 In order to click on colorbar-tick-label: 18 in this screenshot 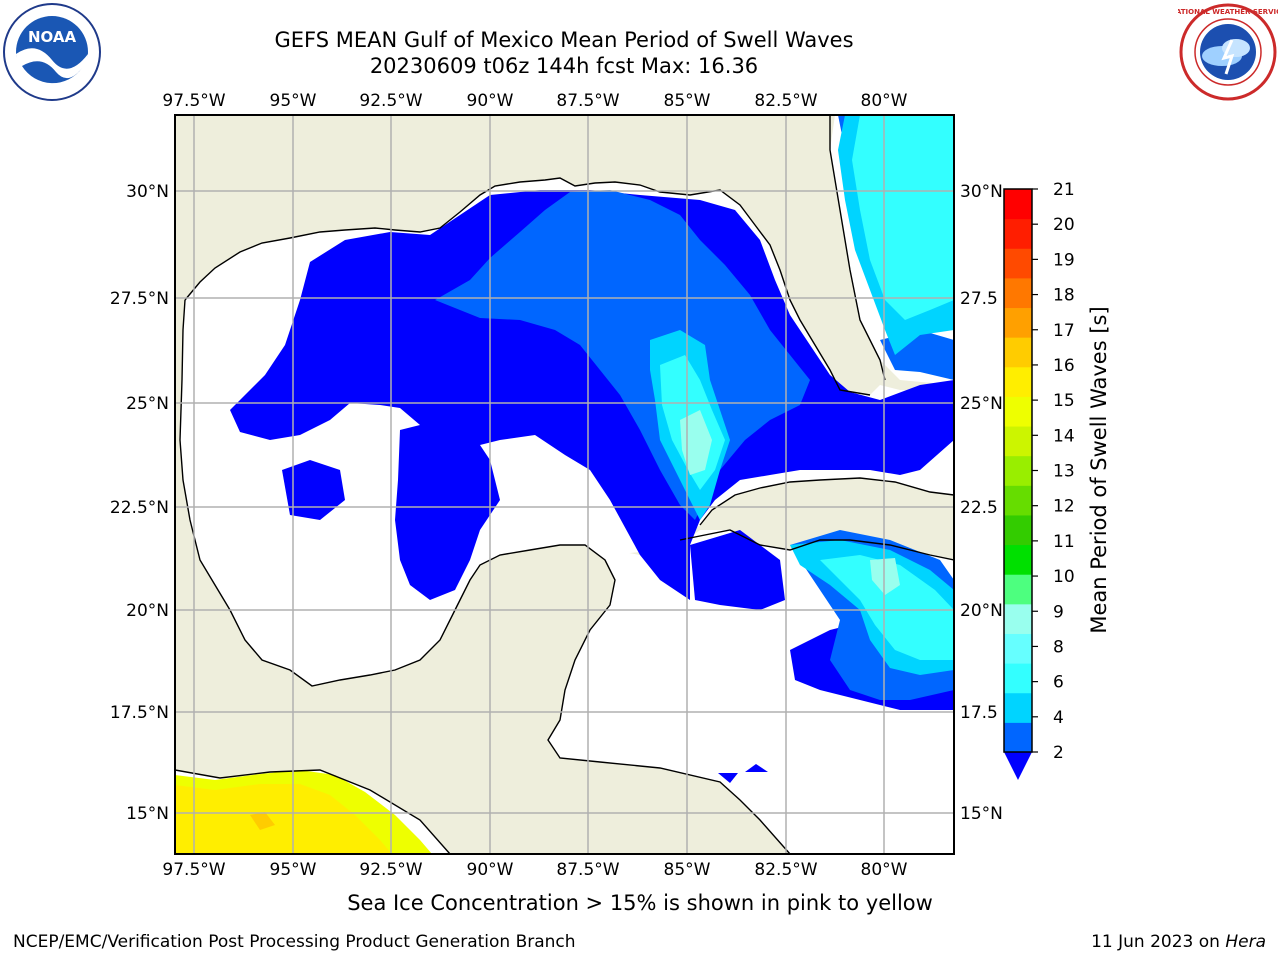, I will do `click(1064, 296)`.